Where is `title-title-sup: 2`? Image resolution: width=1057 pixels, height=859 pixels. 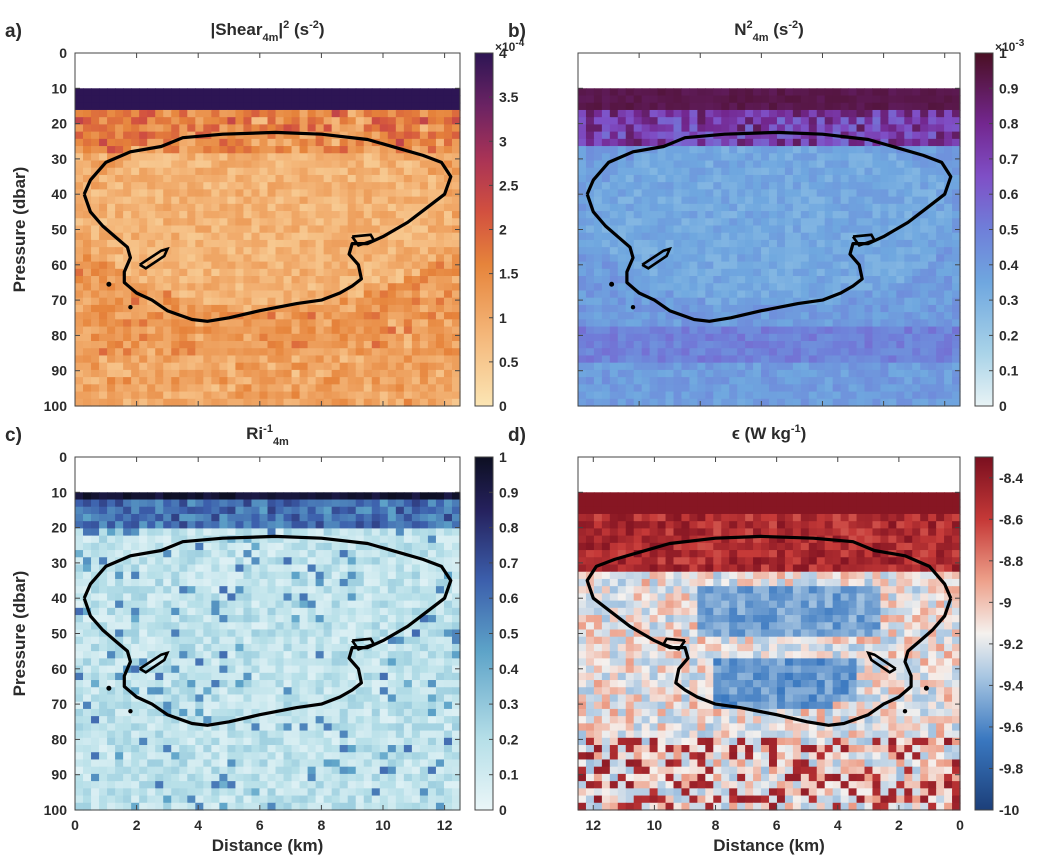
title-title-sup: 2 is located at coordinates (749, 25).